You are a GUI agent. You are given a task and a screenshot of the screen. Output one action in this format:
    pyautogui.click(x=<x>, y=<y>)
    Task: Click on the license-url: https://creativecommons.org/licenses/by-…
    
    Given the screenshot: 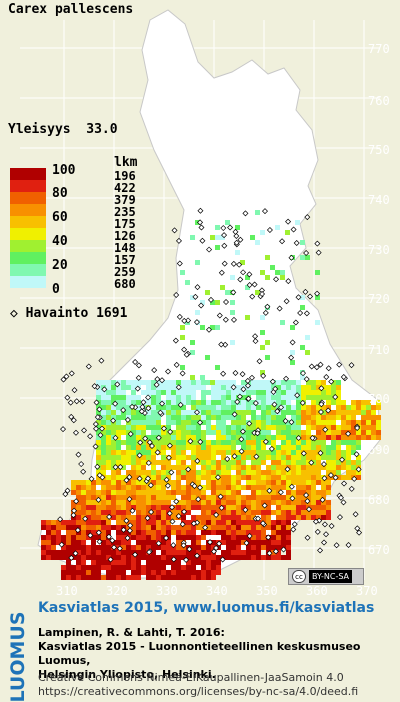 What is the action you would take?
    pyautogui.click(x=198, y=691)
    